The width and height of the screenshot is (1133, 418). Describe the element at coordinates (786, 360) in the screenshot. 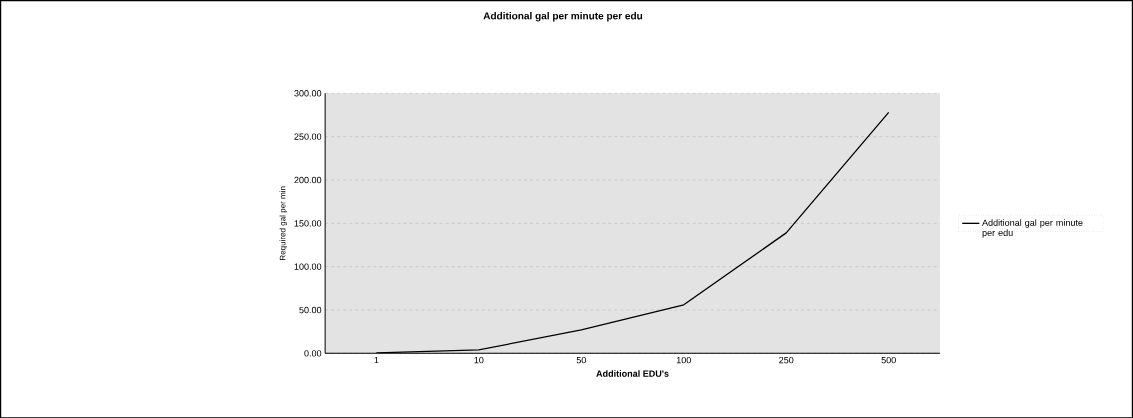

I see `x-tick-label: 250` at that location.